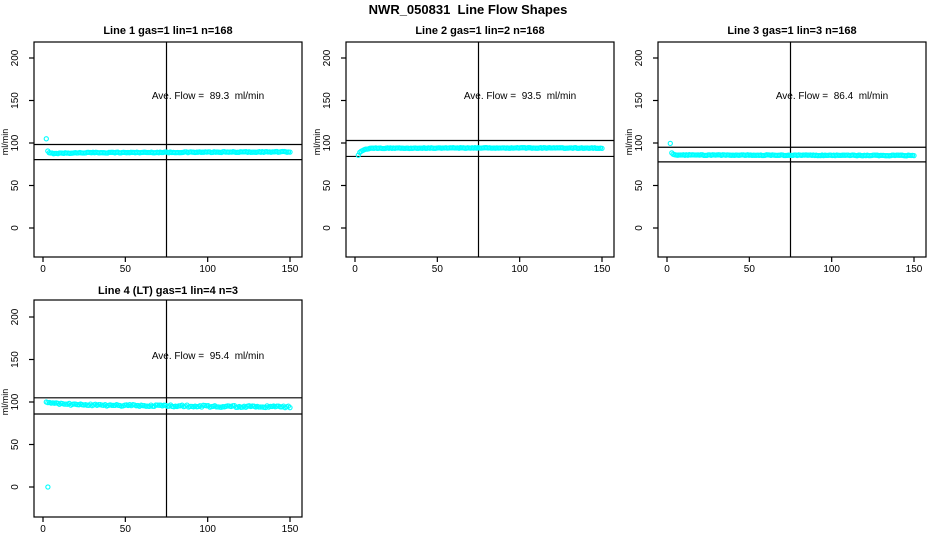 The height and width of the screenshot is (540, 936). Describe the element at coordinates (168, 291) in the screenshot. I see `subplot-title: Line 4 (LT) gas=1 lin=4 n=3` at that location.